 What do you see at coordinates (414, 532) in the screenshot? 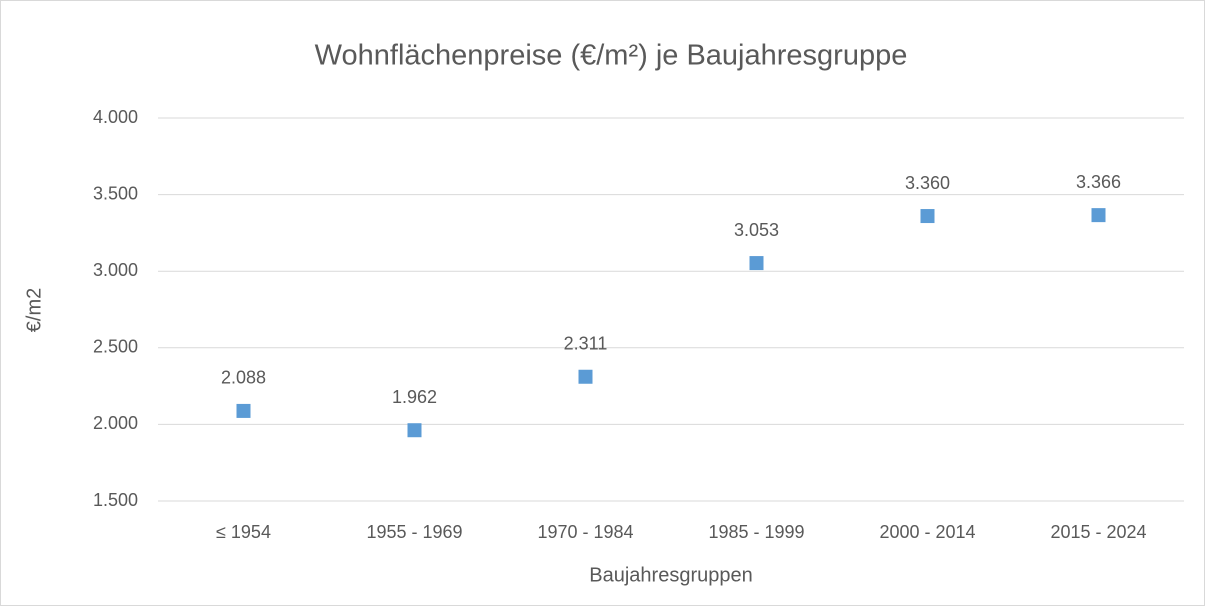
I see `x-tick-label: 1955 - 1969` at bounding box center [414, 532].